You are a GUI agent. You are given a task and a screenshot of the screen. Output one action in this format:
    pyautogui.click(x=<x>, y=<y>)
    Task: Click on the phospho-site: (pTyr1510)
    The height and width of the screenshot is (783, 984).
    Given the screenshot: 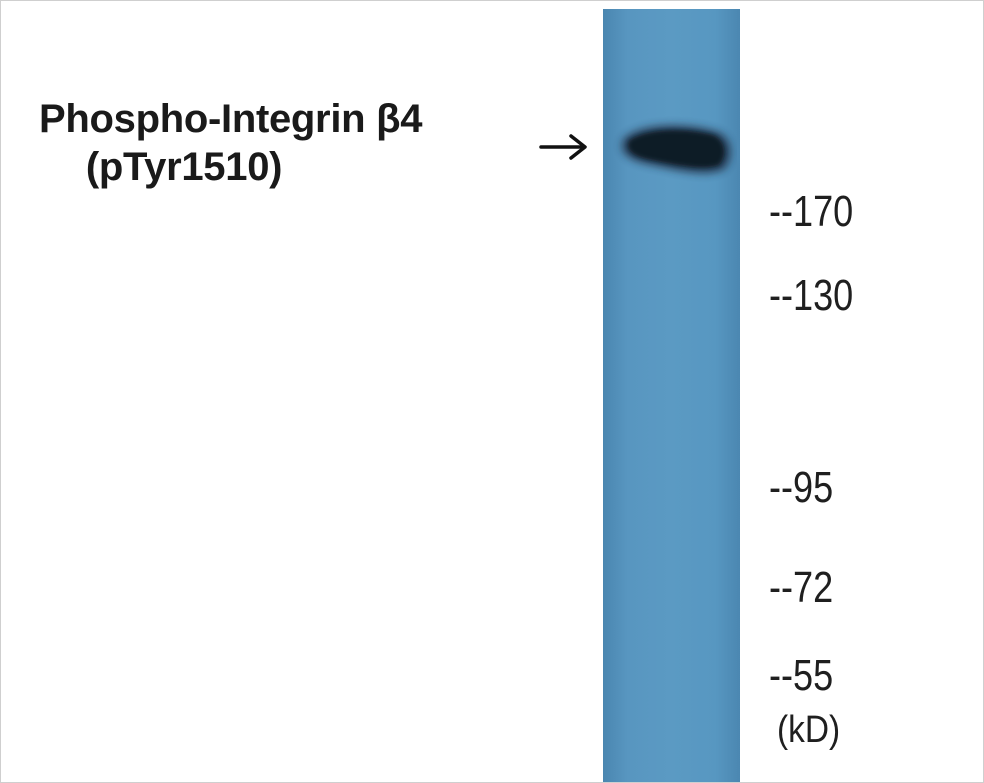 What is the action you would take?
    pyautogui.click(x=184, y=167)
    